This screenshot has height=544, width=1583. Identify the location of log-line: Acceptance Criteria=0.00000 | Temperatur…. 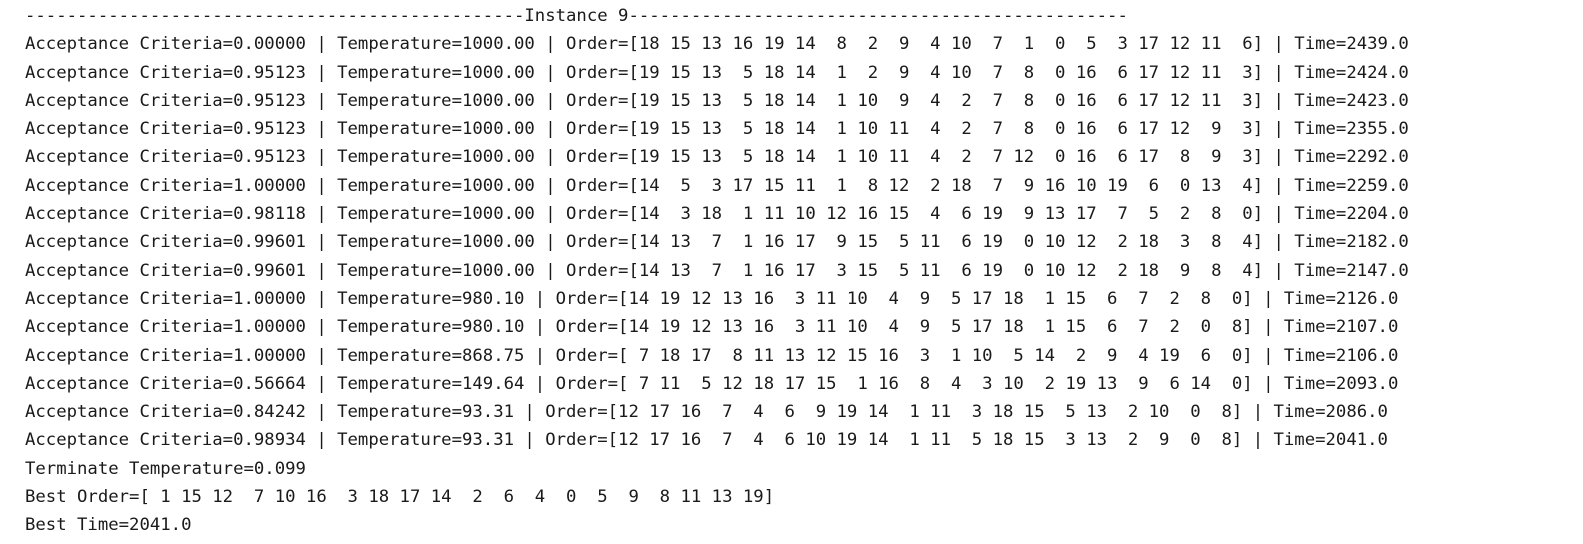
(717, 44).